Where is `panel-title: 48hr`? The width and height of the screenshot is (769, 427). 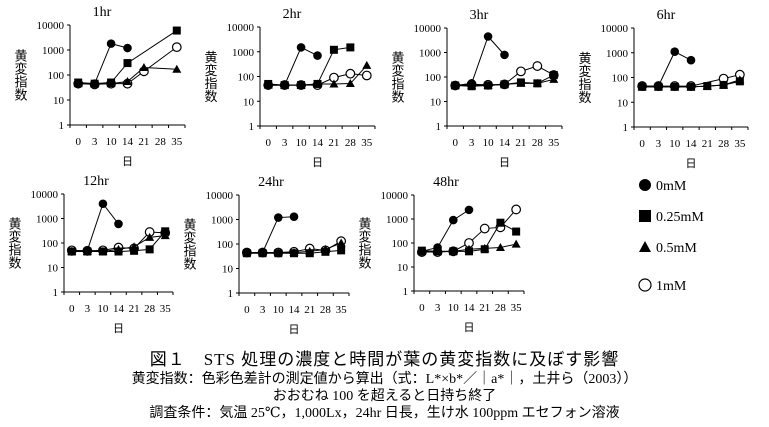
panel-title: 48hr is located at coordinates (446, 182).